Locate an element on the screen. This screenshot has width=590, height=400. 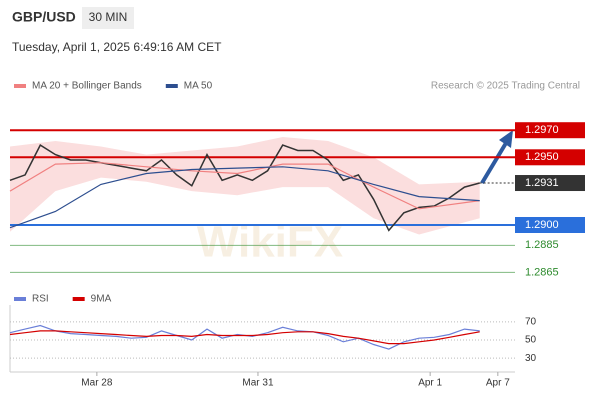
forecast-arrow-head is located at coordinates (506, 139).